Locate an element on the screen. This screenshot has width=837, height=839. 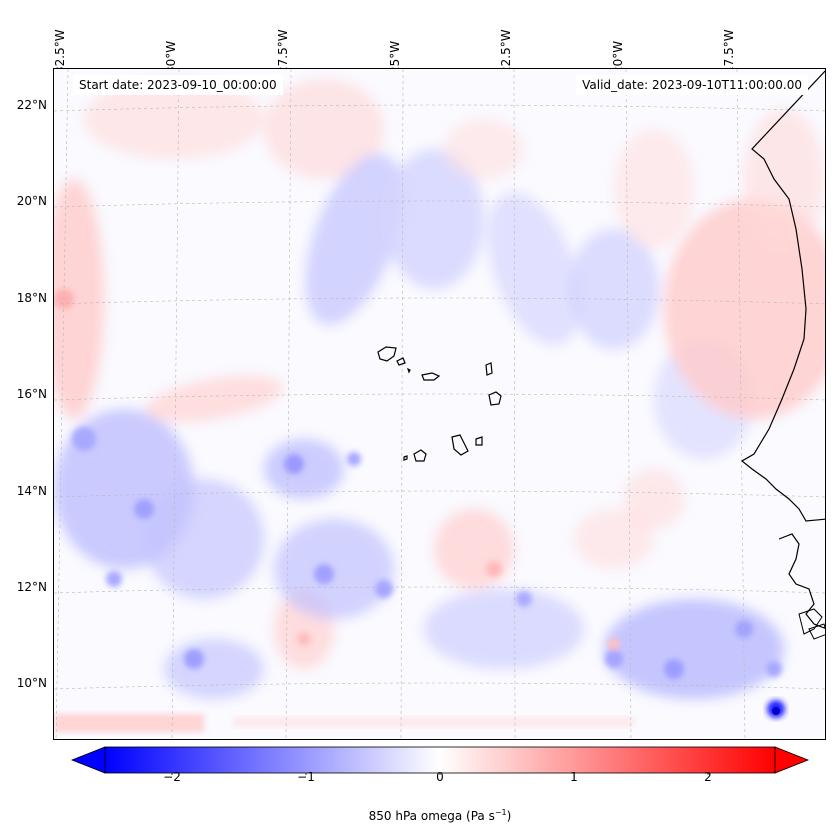
colorbar-extend-min is located at coordinates (88, 760).